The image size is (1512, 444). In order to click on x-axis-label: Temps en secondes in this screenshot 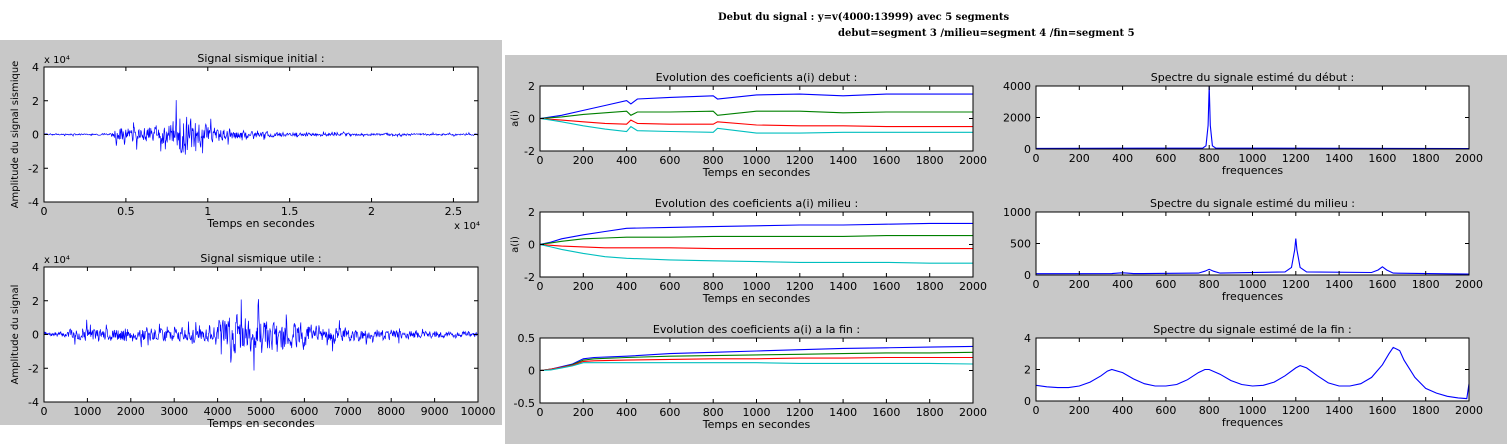, I will do `click(260, 423)`.